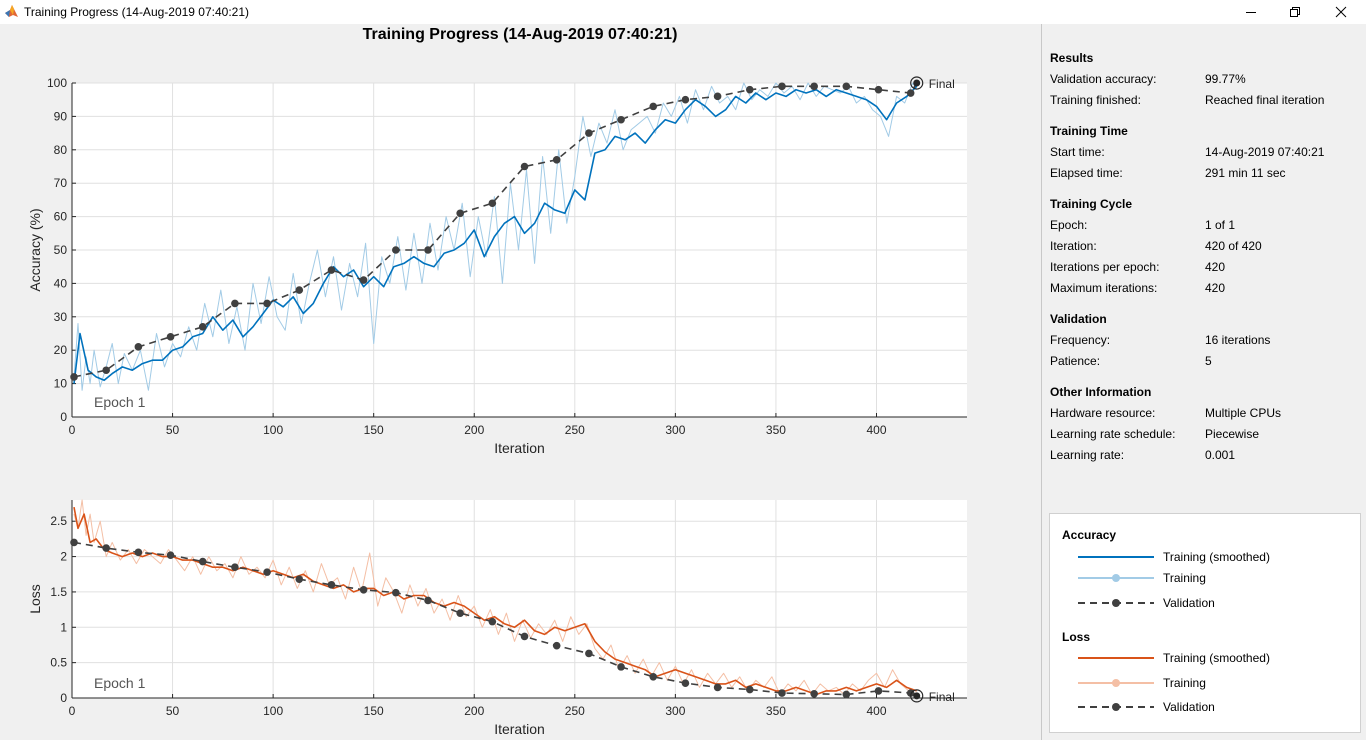  Describe the element at coordinates (1184, 578) in the screenshot. I see `legend-acc-training-label: Training` at that location.